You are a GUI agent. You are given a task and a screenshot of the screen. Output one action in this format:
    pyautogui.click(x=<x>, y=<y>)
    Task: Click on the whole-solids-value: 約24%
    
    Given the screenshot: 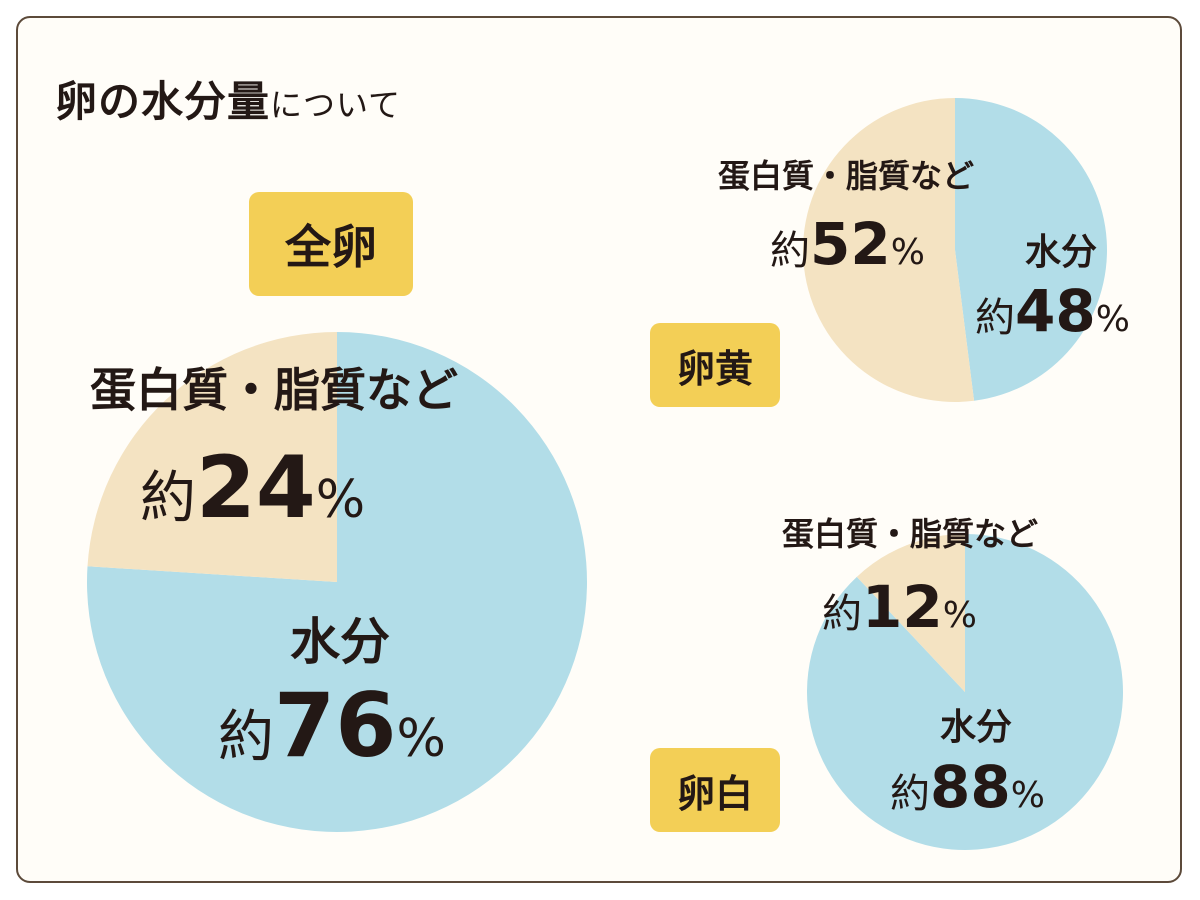 What is the action you would take?
    pyautogui.click(x=252, y=488)
    